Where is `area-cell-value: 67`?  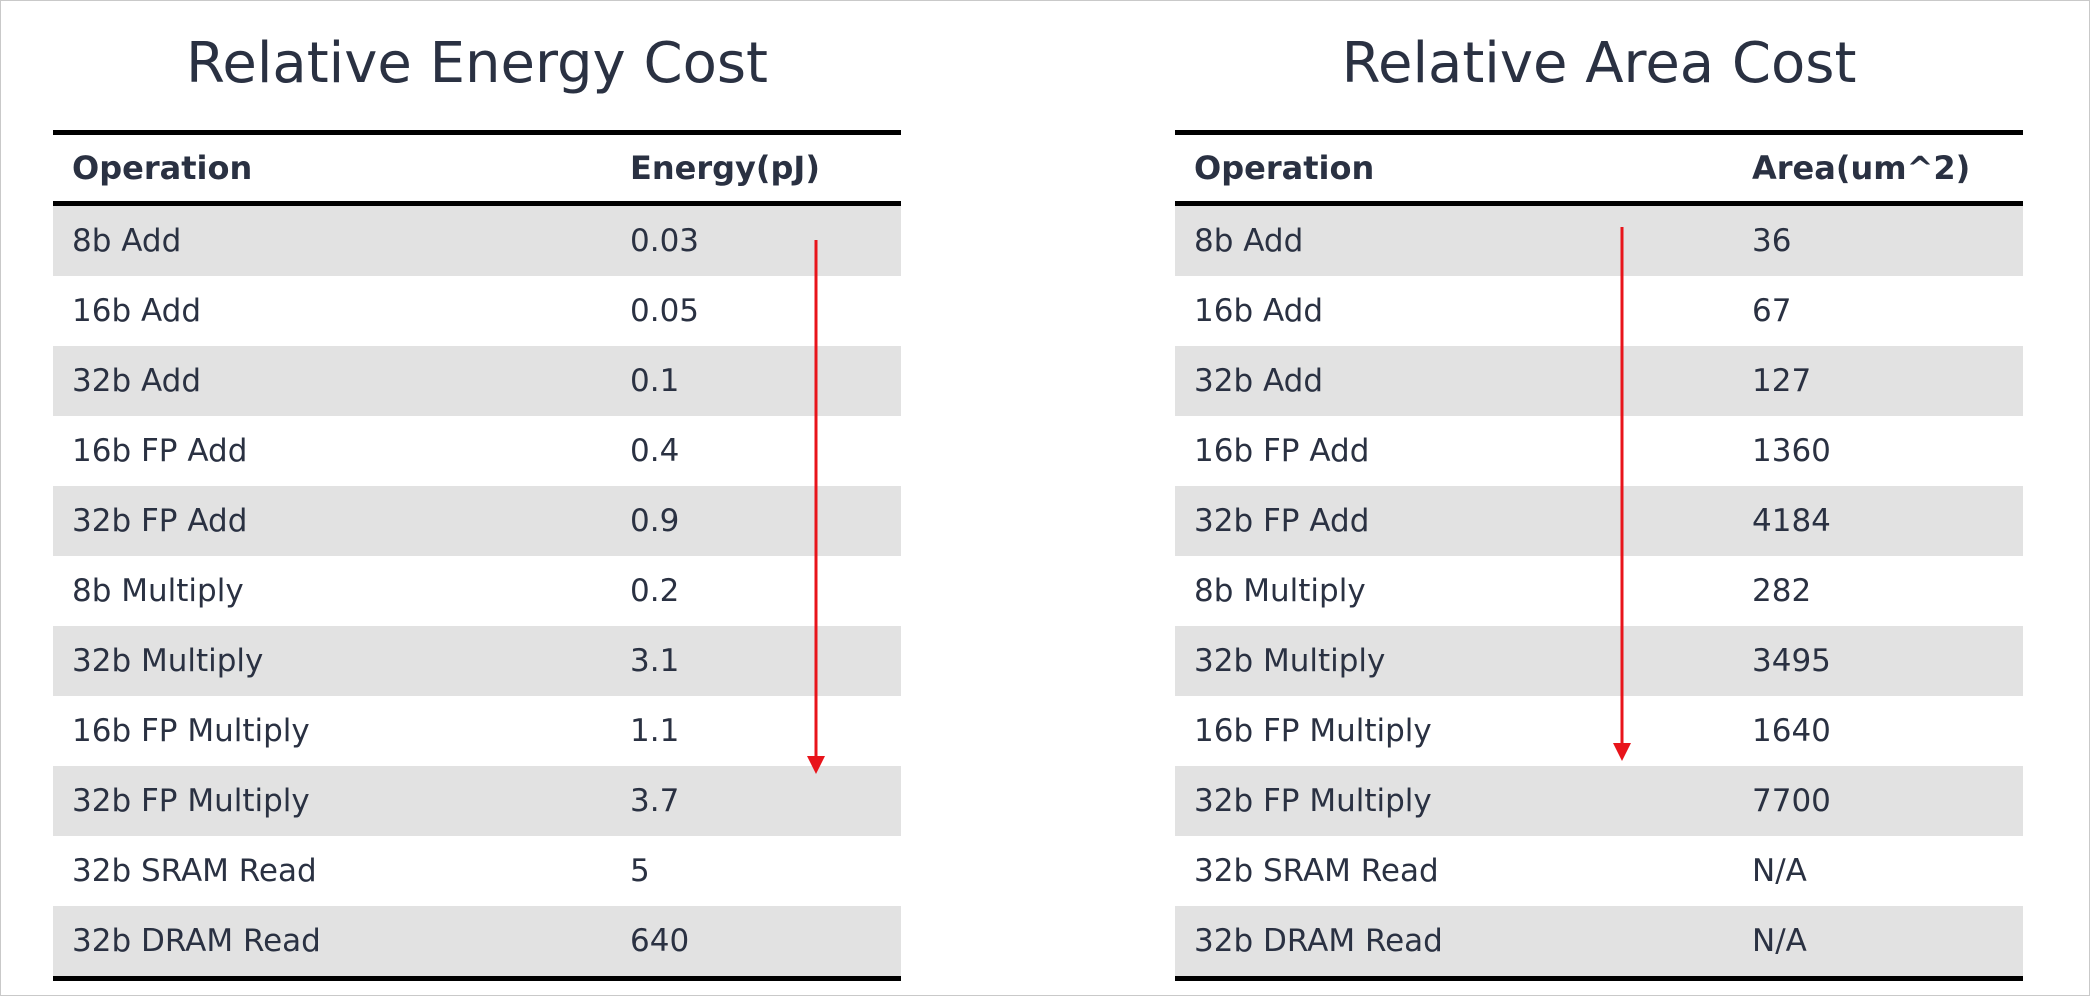
area-cell-value: 67 is located at coordinates (1878, 311).